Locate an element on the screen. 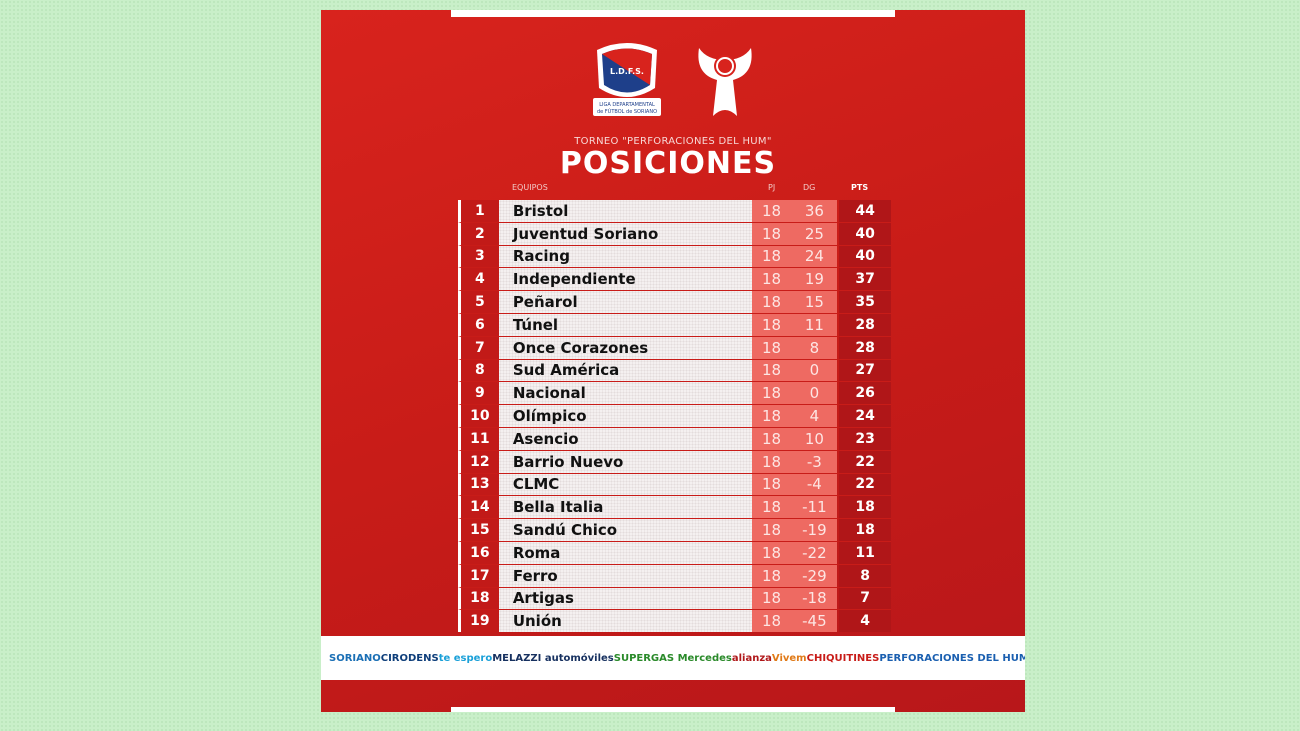  table-row: 11 Asencio 18 10 23 is located at coordinates (674, 438).